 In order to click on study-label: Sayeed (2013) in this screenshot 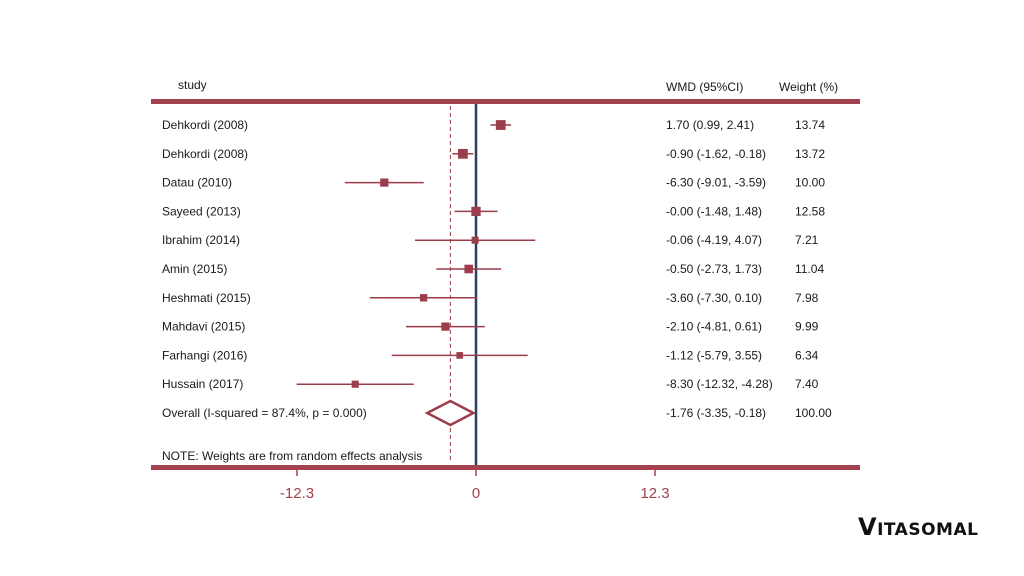, I will do `click(201, 211)`.